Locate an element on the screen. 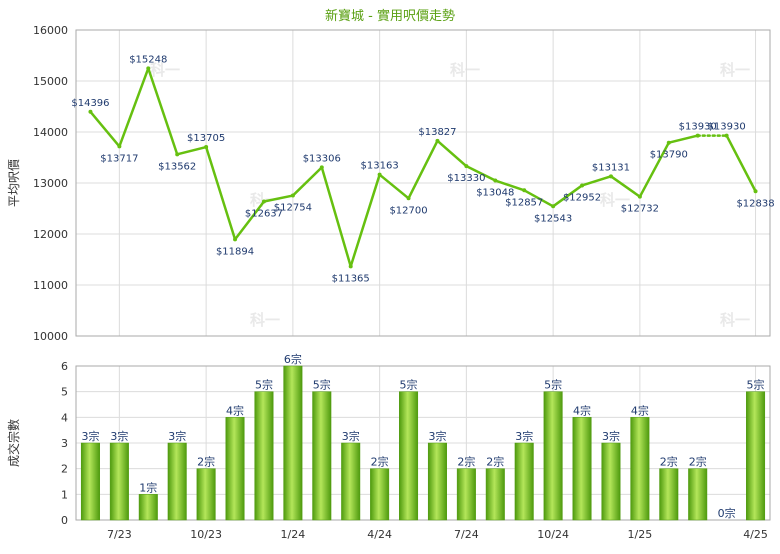  price-data-label: $14396 is located at coordinates (90, 103).